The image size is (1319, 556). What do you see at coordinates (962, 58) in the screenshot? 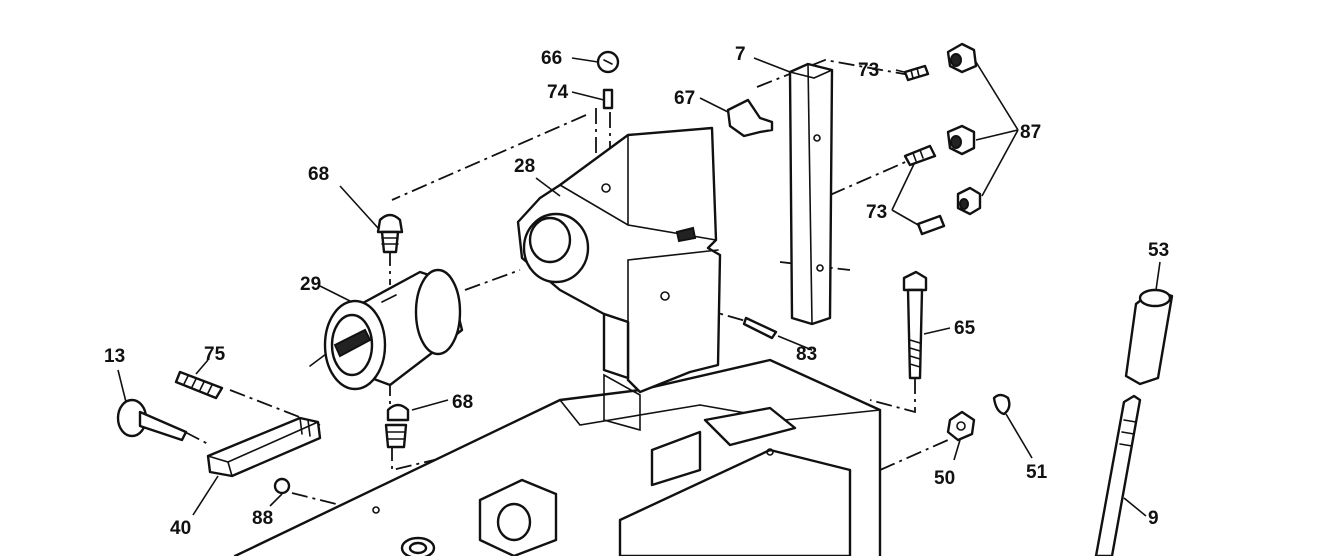
I see `part-87-nut-top` at bounding box center [962, 58].